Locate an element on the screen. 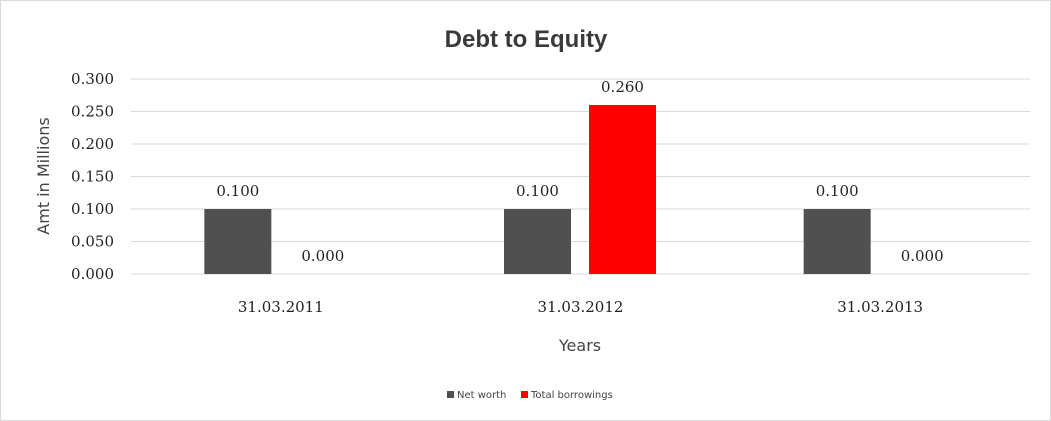 Image resolution: width=1051 pixels, height=421 pixels. y-tick-label: 0.200 is located at coordinates (92, 144).